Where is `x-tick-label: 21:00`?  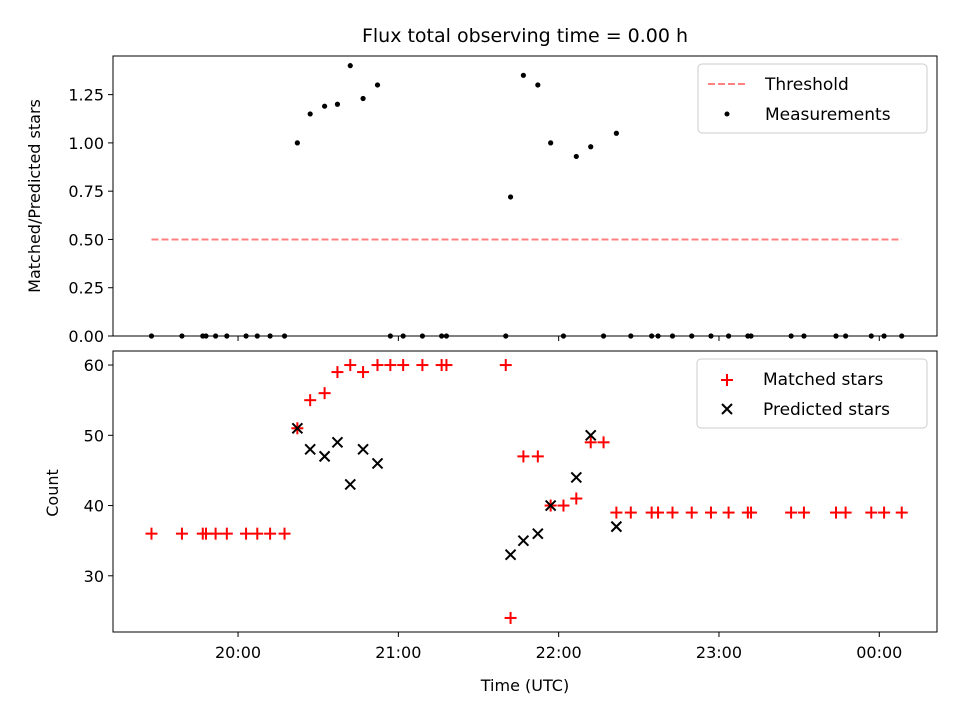 x-tick-label: 21:00 is located at coordinates (398, 652).